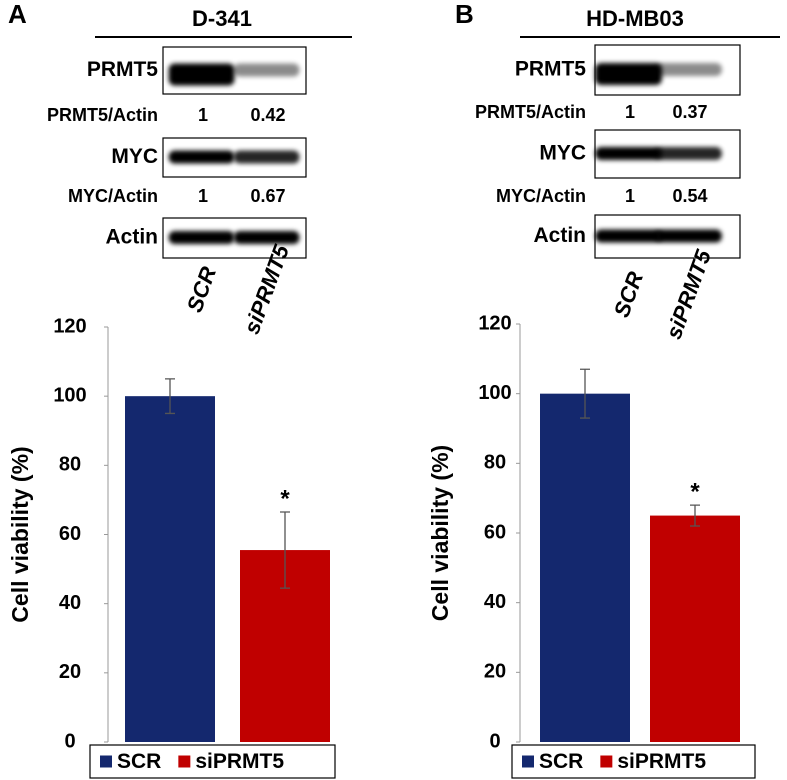 This screenshot has width=787, height=780. What do you see at coordinates (689, 294) in the screenshot?
I see `lane-label: siPRMT5` at bounding box center [689, 294].